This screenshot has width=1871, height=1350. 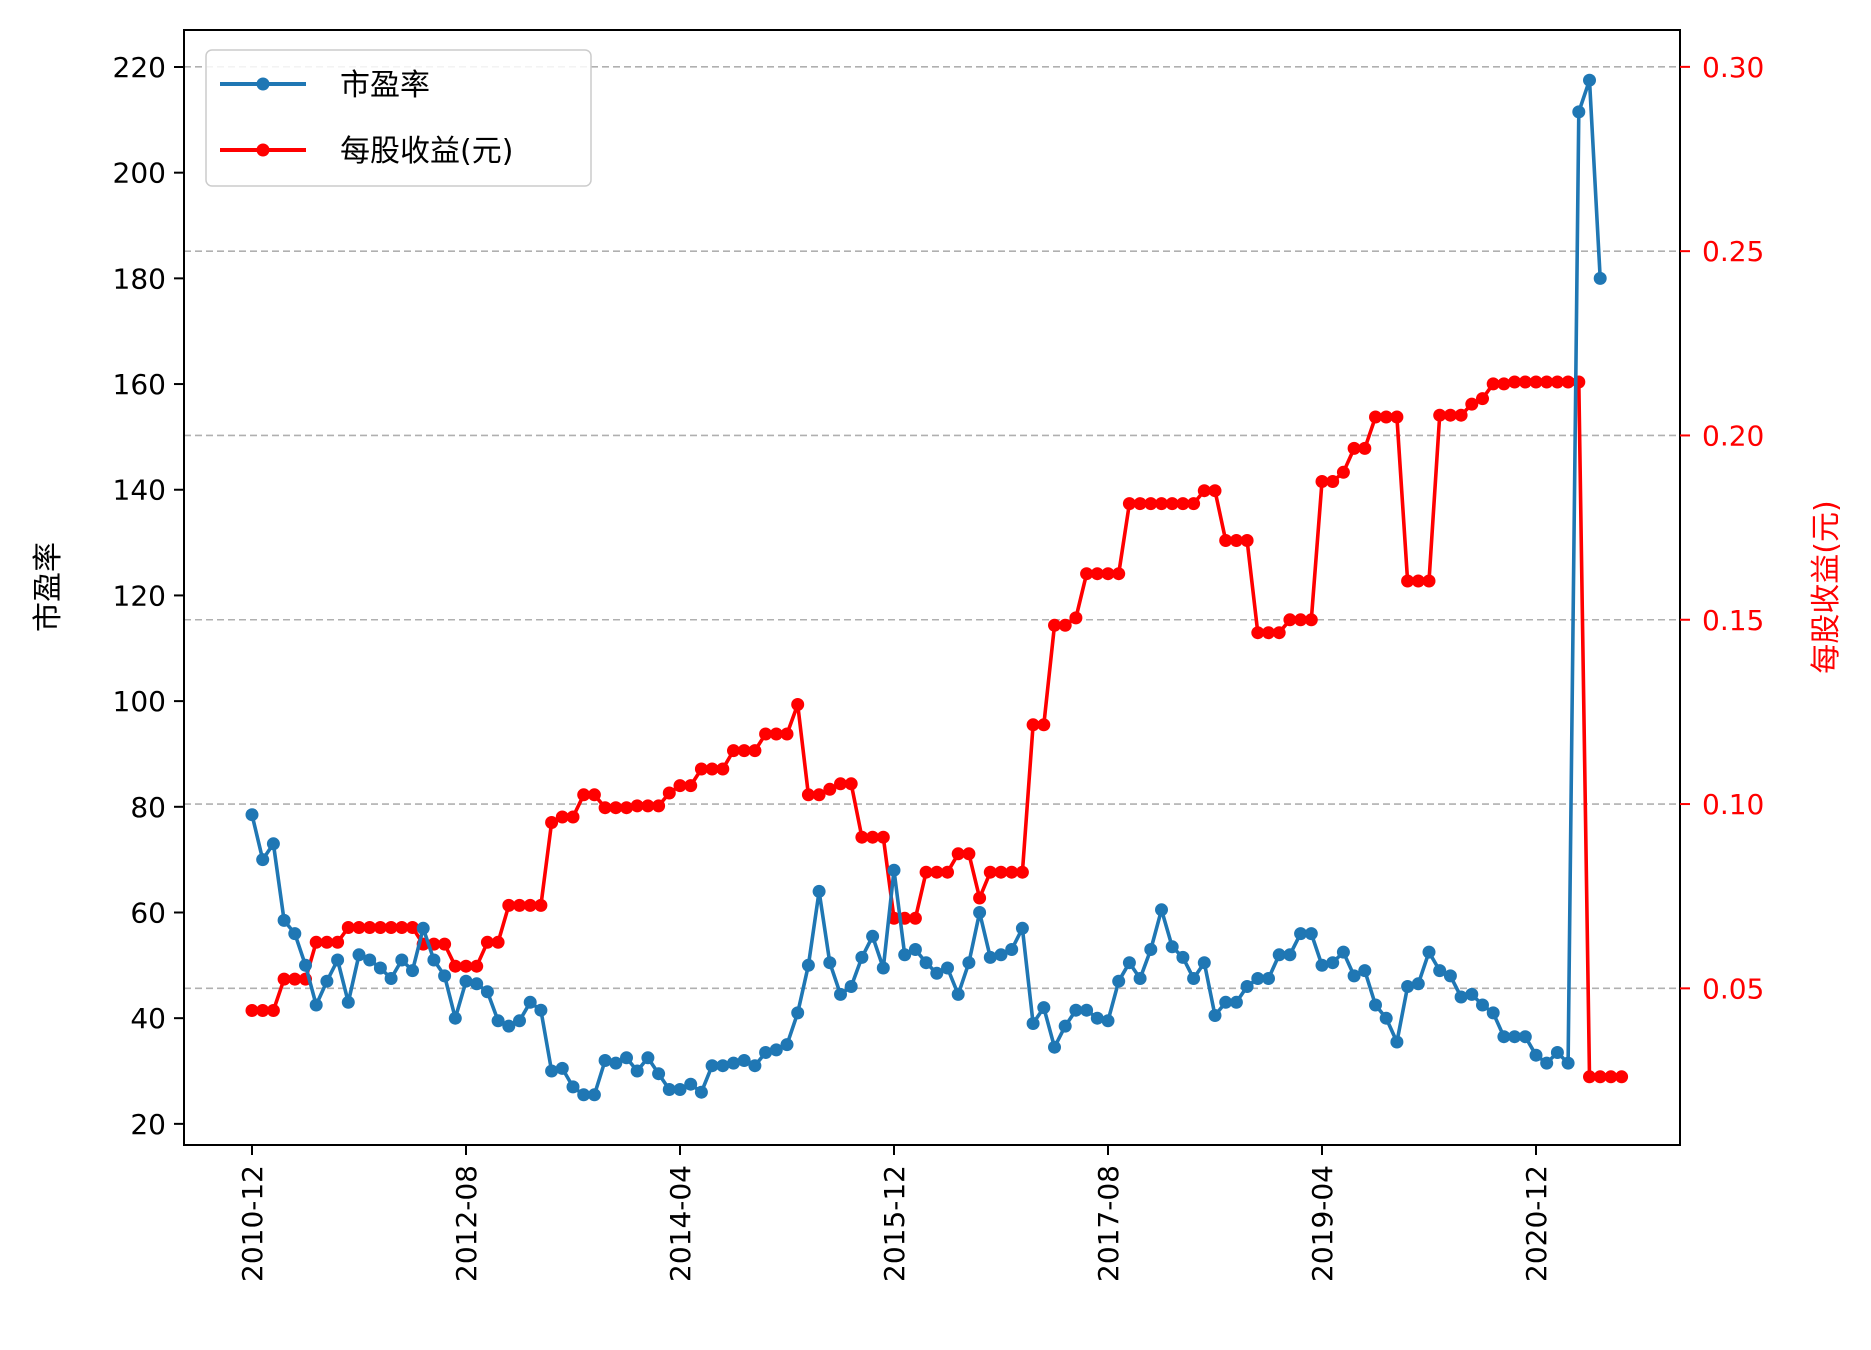 What do you see at coordinates (426, 151) in the screenshot?
I see `legend-eps-label: 每股收益(元)` at bounding box center [426, 151].